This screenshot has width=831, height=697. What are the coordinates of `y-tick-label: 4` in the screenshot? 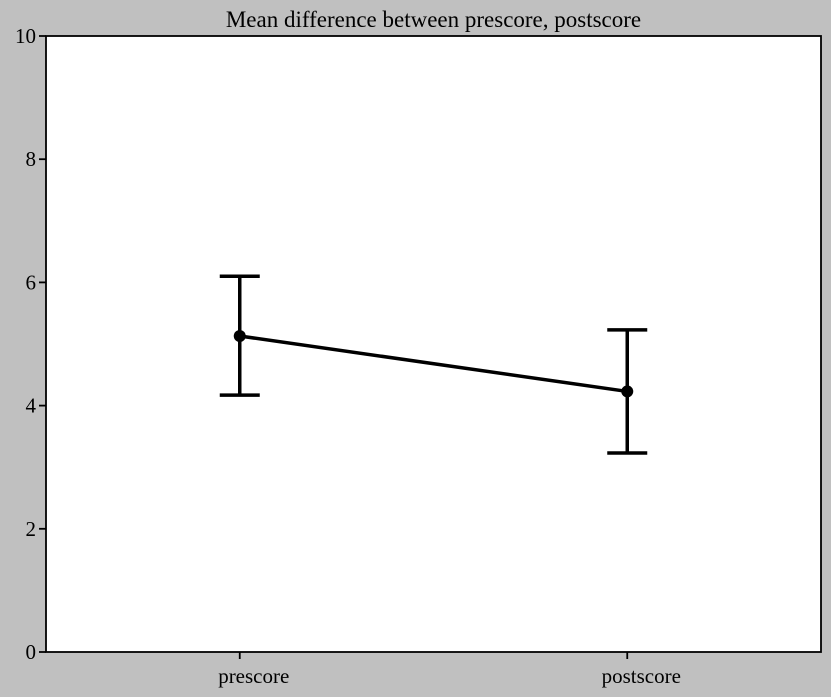 It's located at (31, 406).